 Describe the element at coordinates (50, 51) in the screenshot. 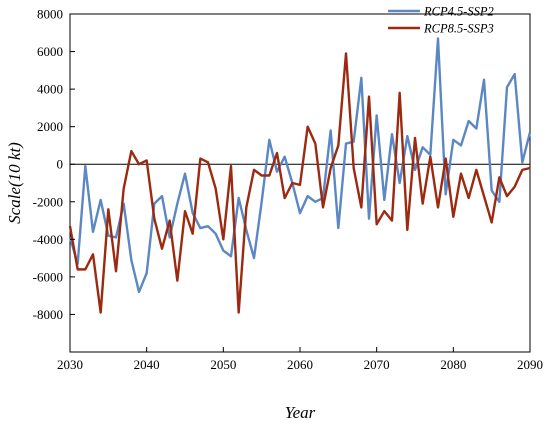

I see `y-tick-label: 6000` at that location.